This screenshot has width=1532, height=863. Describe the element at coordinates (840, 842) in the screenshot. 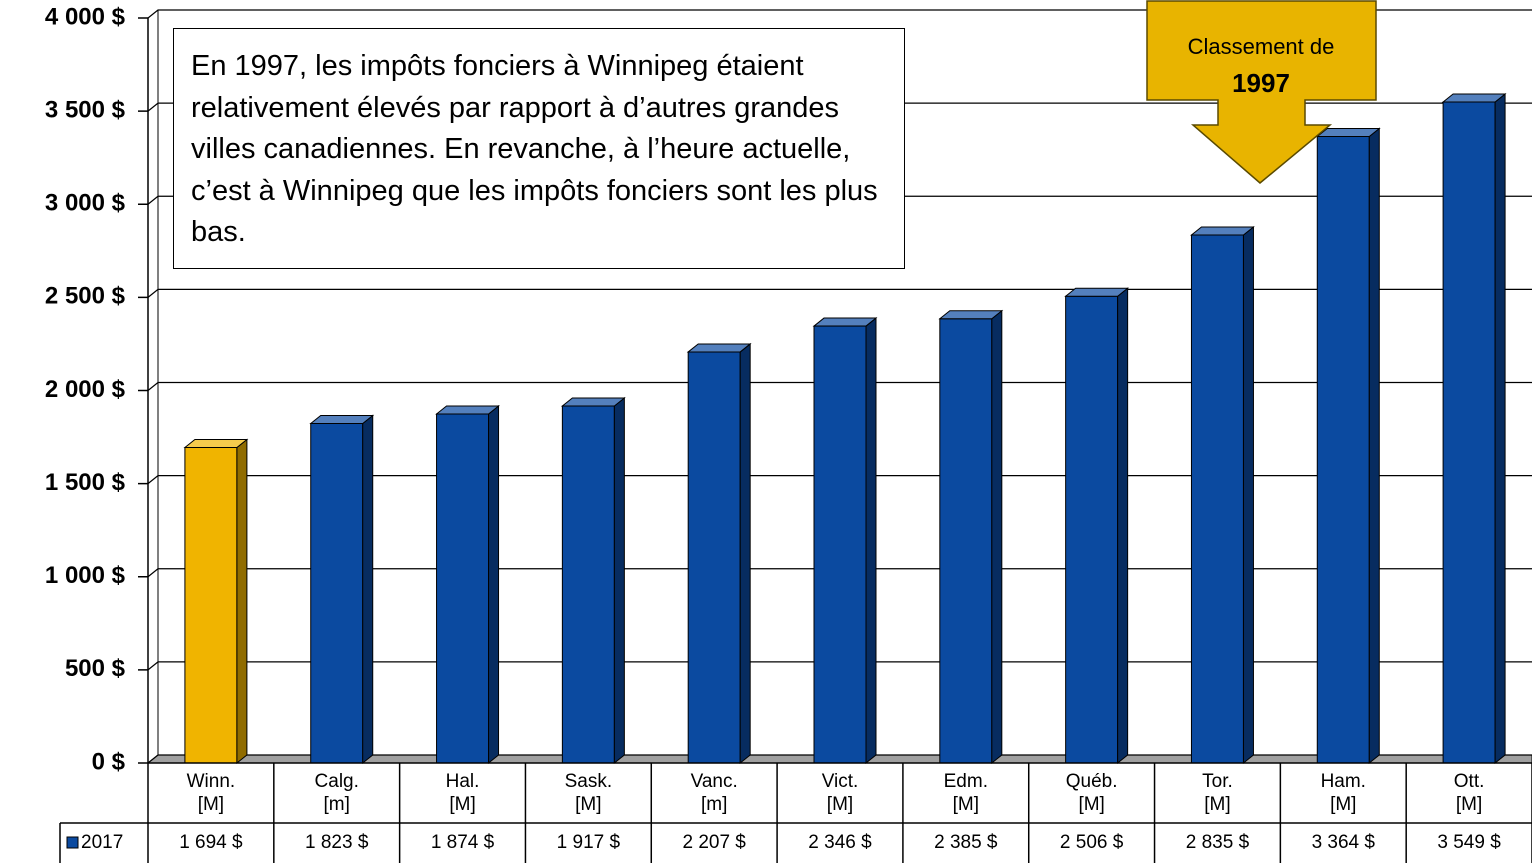

I see `data-label: 2 346 $` at that location.